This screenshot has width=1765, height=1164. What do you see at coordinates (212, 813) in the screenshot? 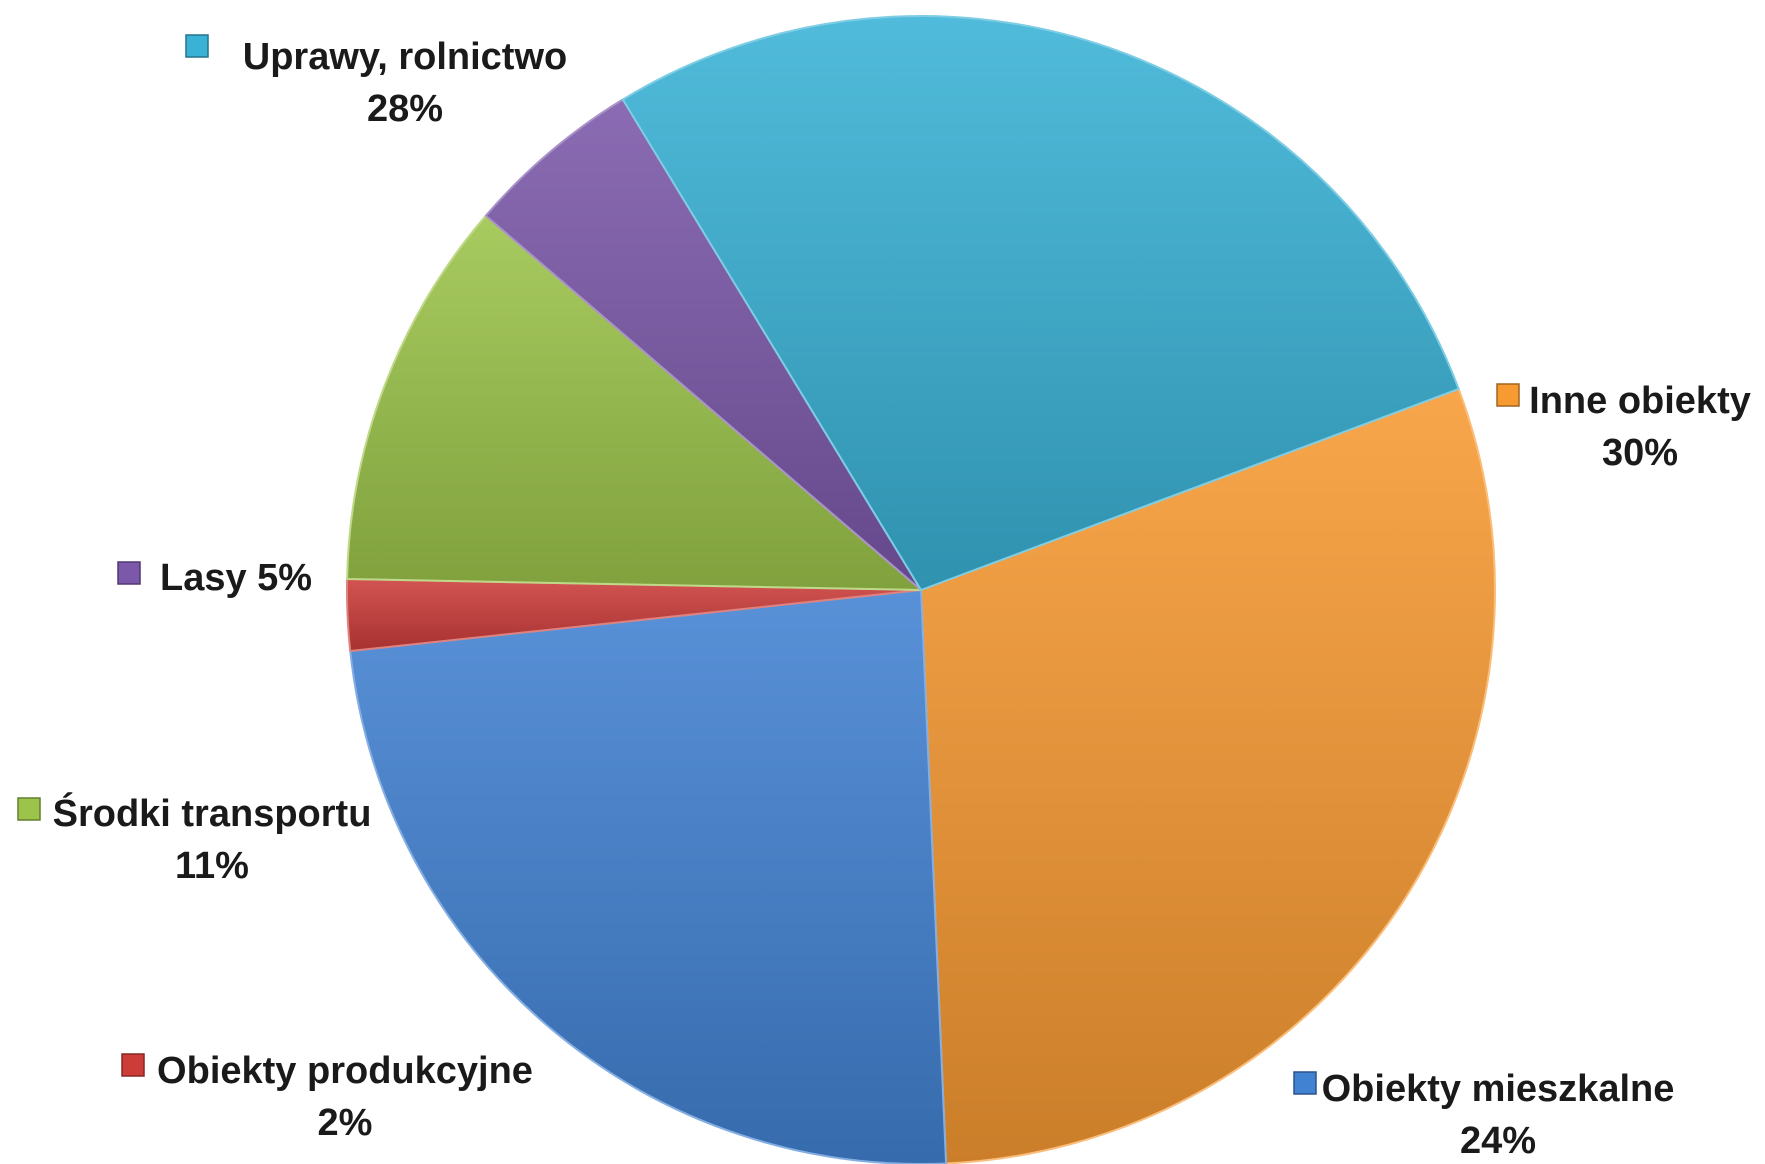
I see `slice-label-3: Środki transportu` at bounding box center [212, 813].